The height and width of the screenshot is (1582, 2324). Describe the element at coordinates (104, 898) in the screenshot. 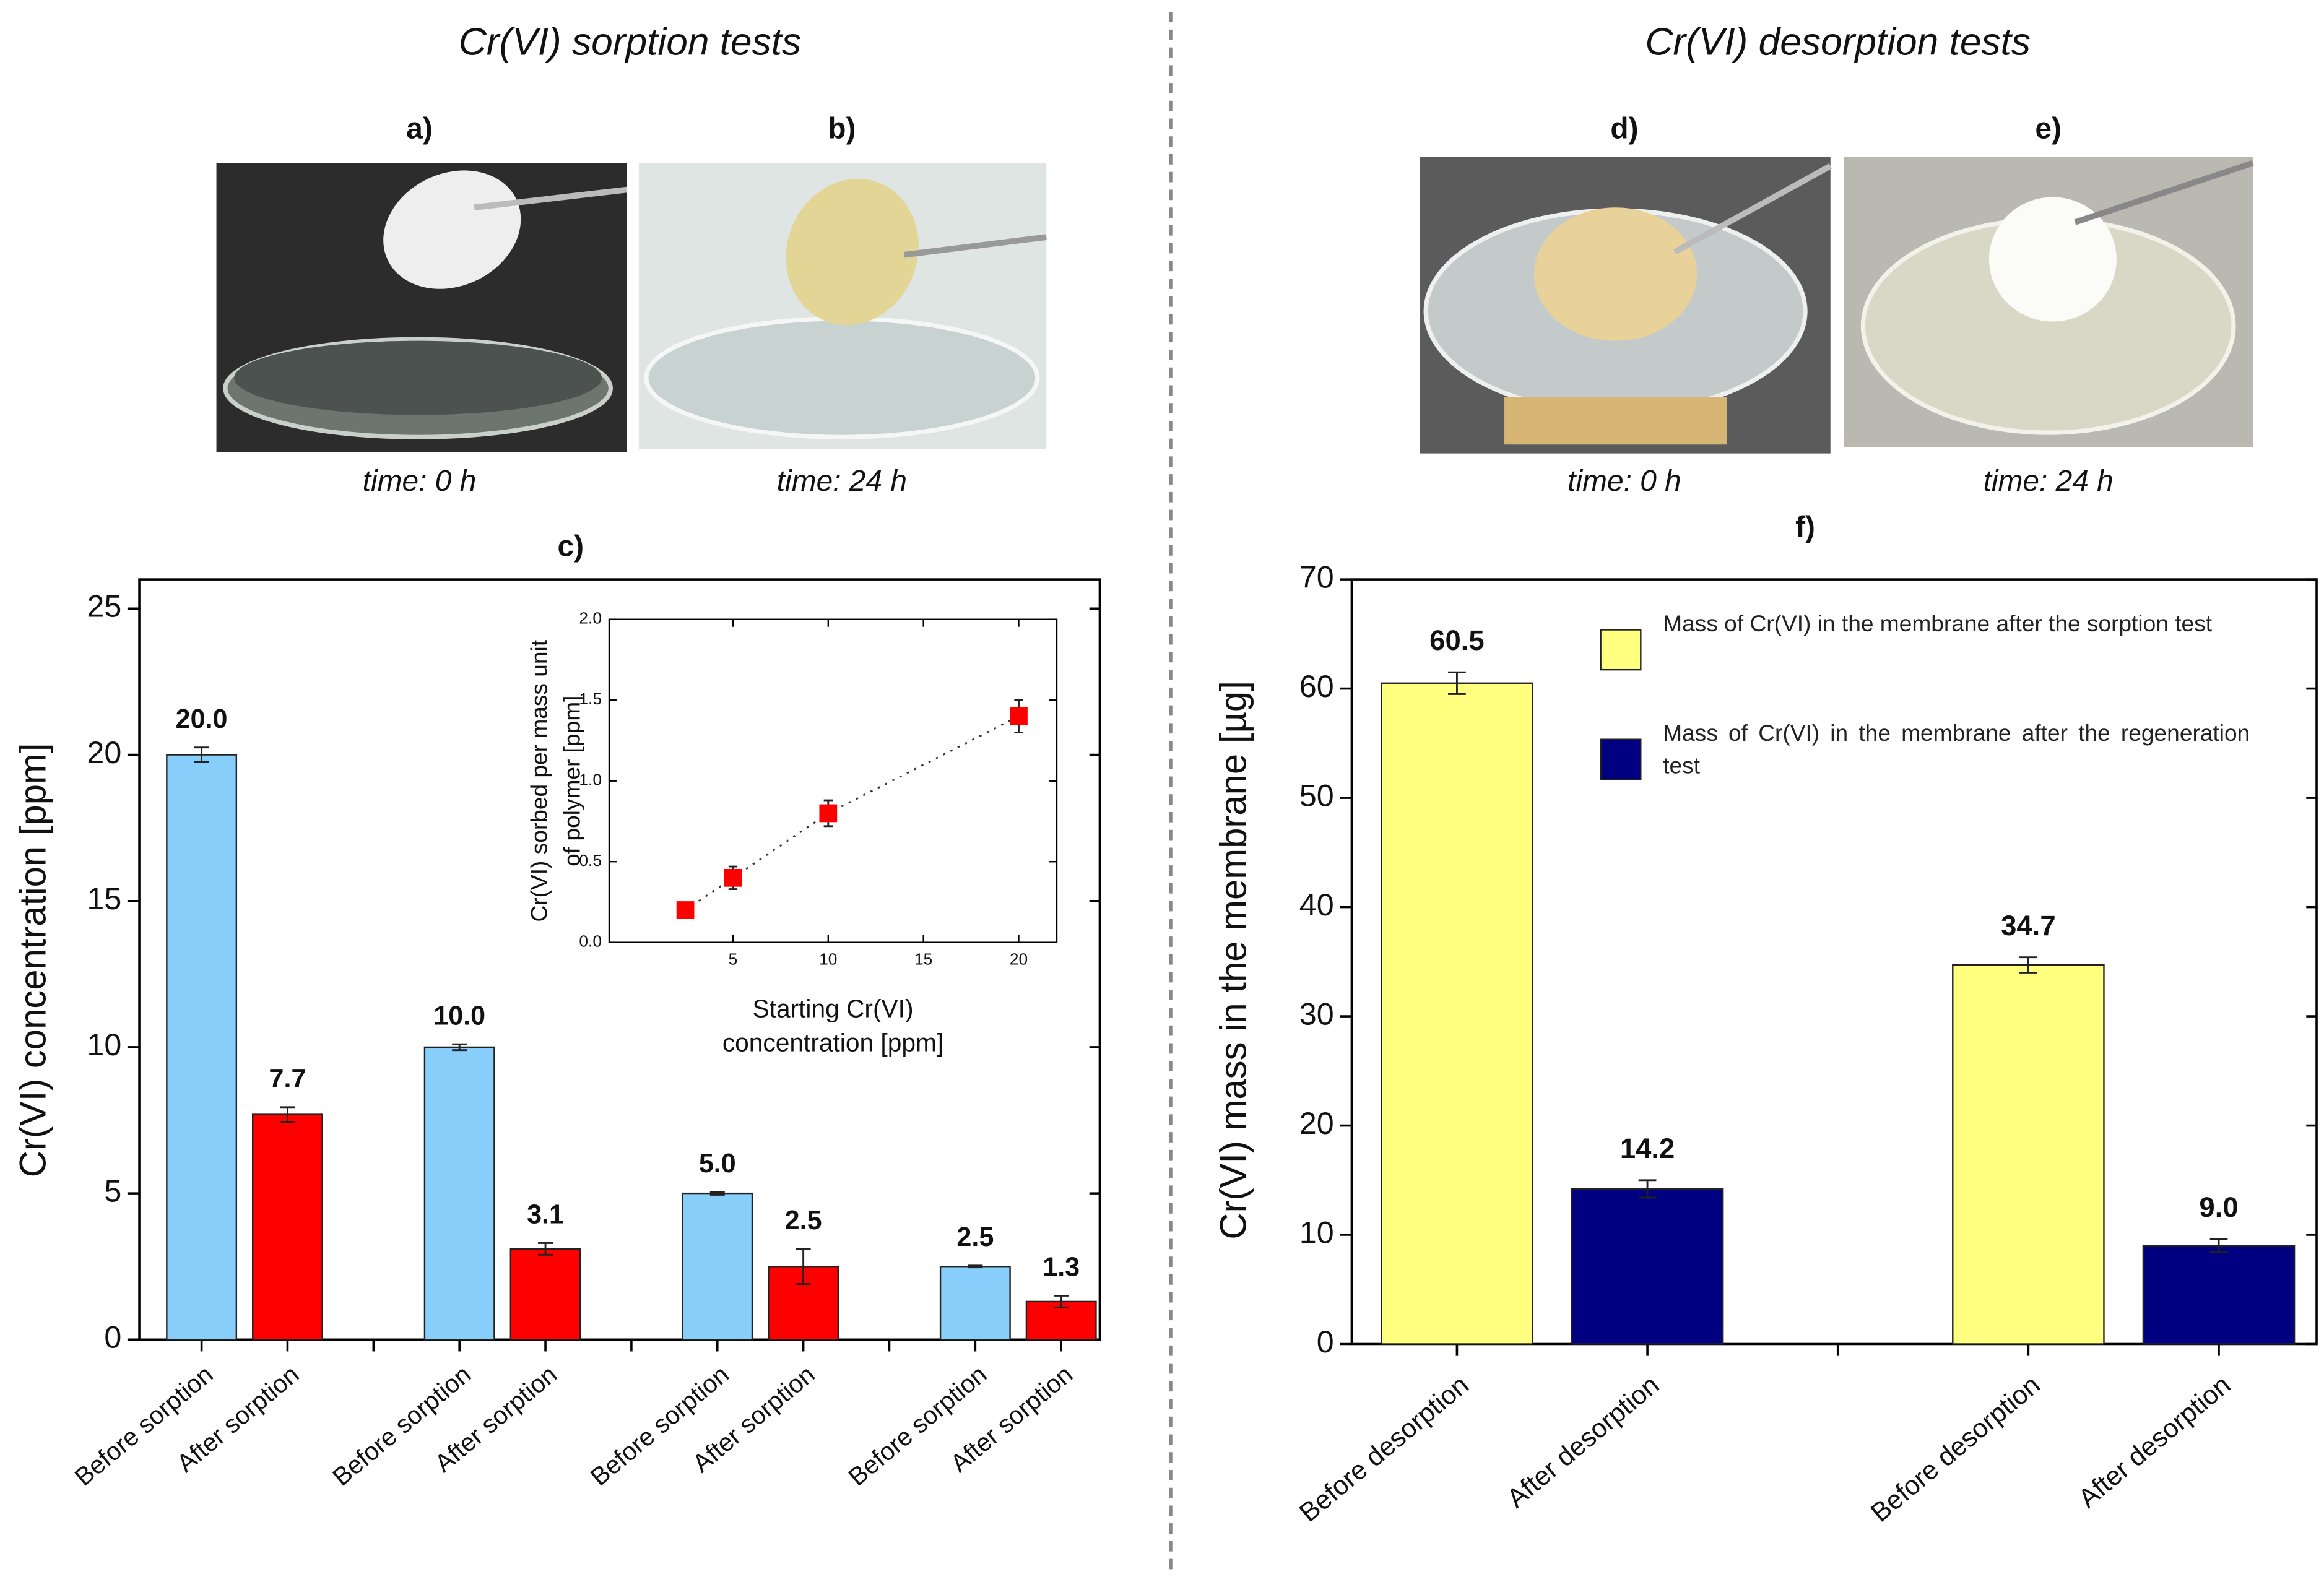

I see `y-tick-label: 15` at that location.